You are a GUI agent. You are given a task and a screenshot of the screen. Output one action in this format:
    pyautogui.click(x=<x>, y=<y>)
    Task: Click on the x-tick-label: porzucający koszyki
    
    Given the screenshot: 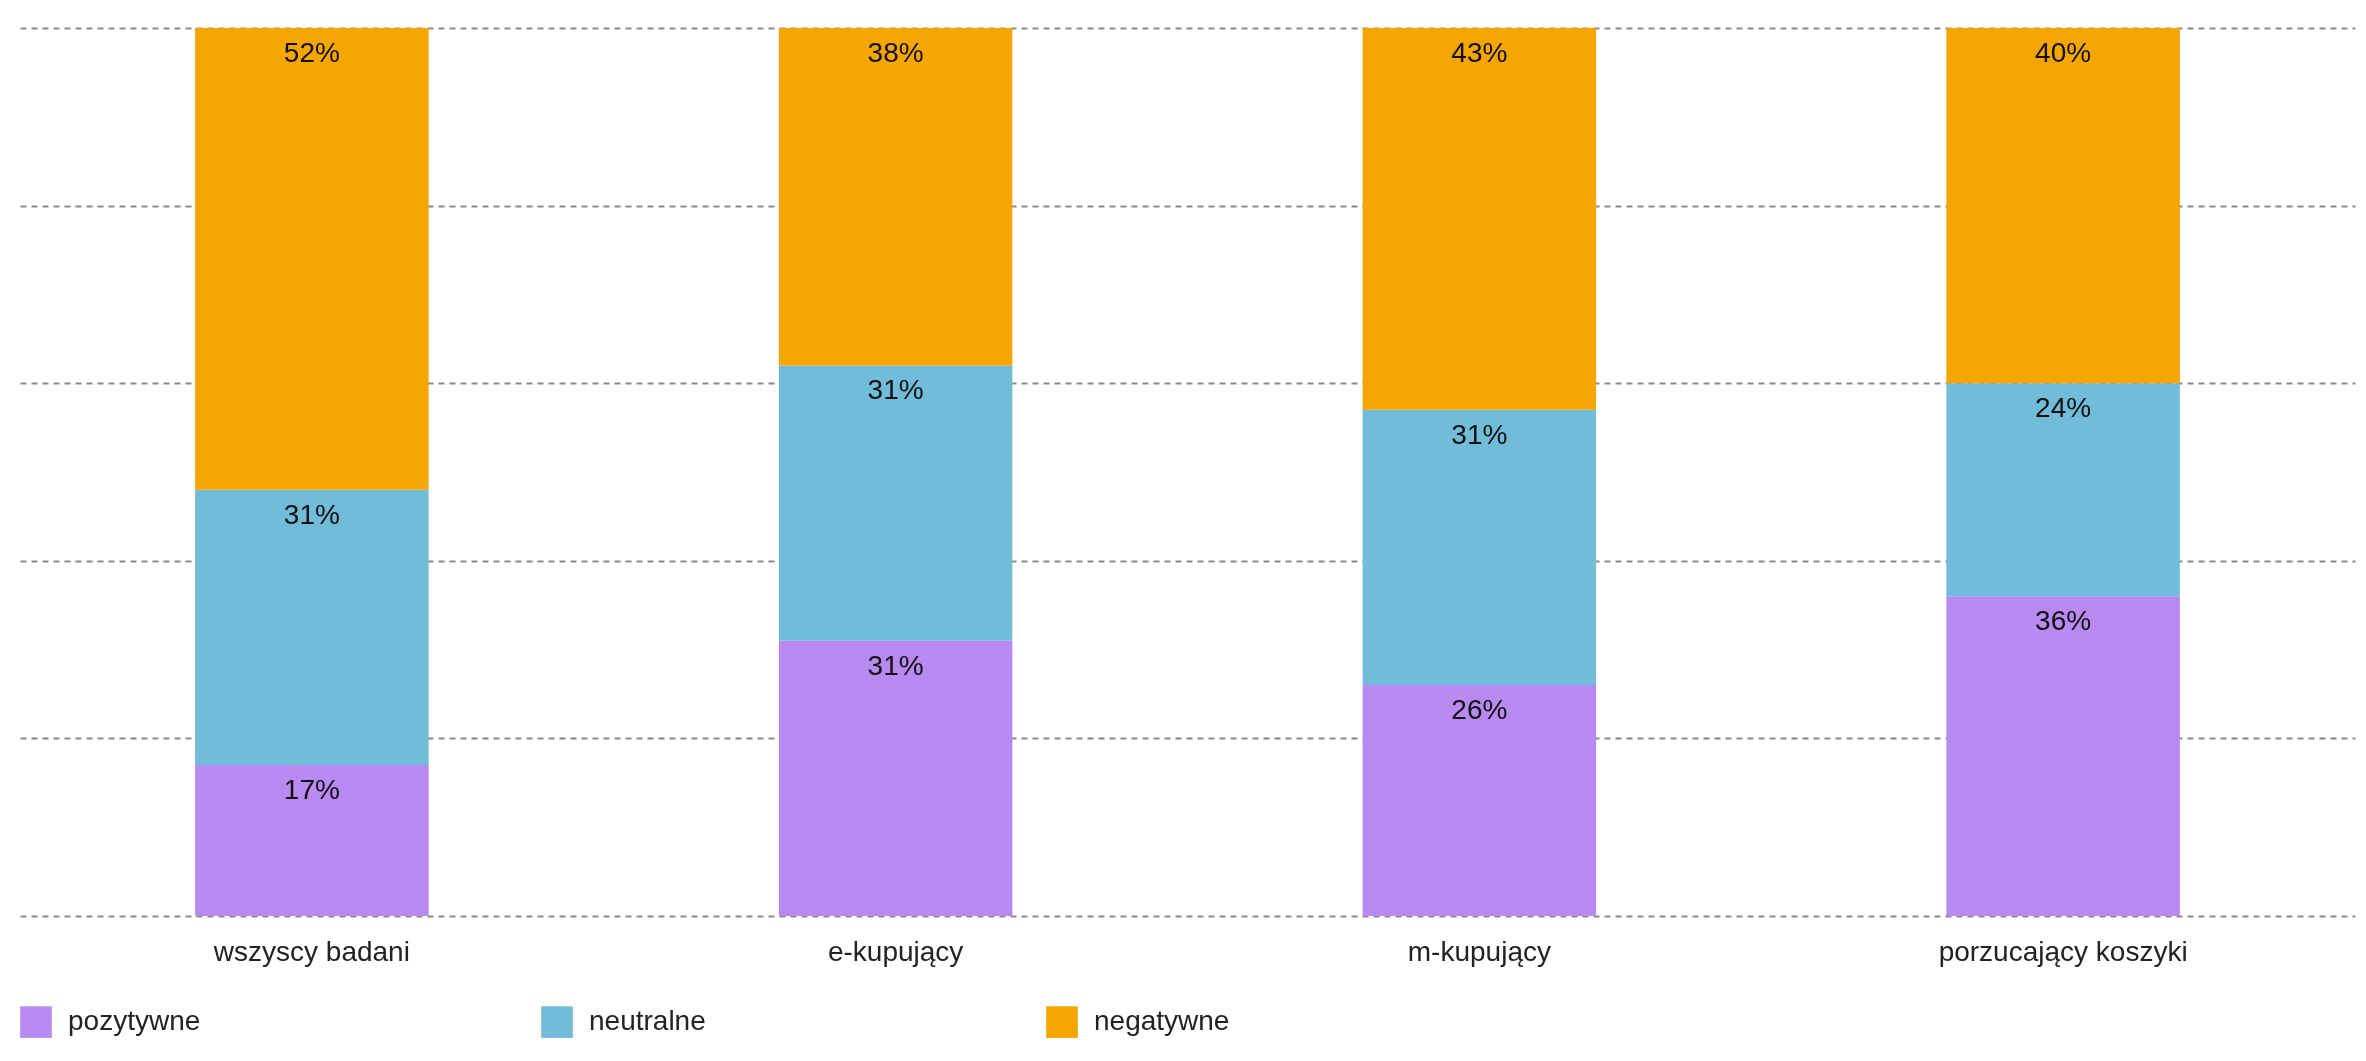 What is the action you would take?
    pyautogui.click(x=2063, y=951)
    